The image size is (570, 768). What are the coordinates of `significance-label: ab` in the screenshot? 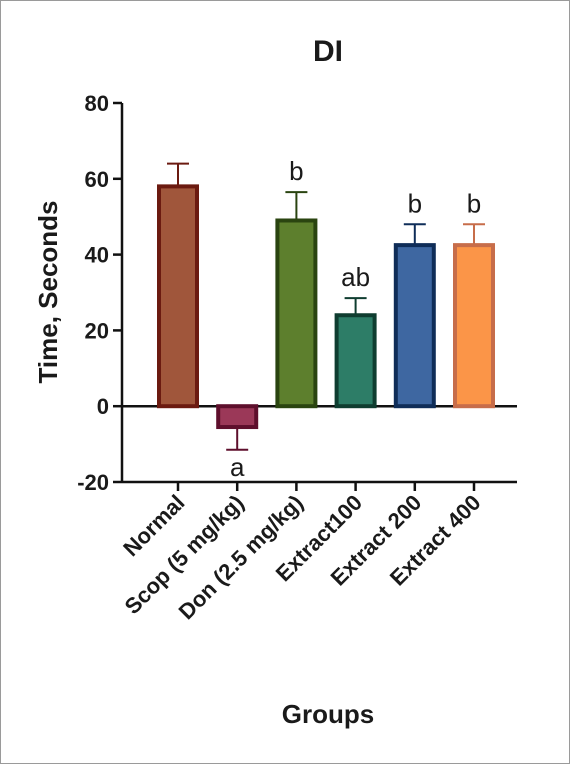 It's located at (355, 277).